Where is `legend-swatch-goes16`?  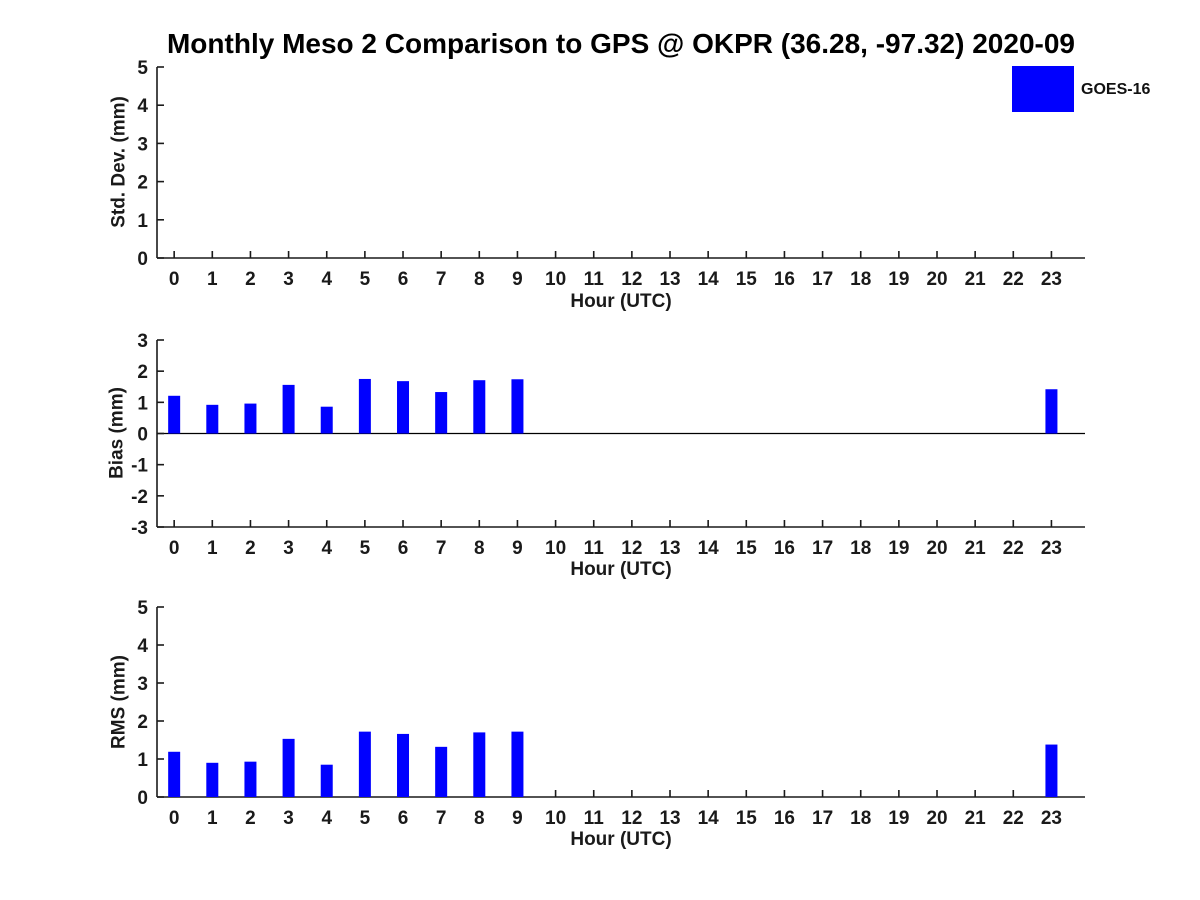 legend-swatch-goes16 is located at coordinates (1043, 89).